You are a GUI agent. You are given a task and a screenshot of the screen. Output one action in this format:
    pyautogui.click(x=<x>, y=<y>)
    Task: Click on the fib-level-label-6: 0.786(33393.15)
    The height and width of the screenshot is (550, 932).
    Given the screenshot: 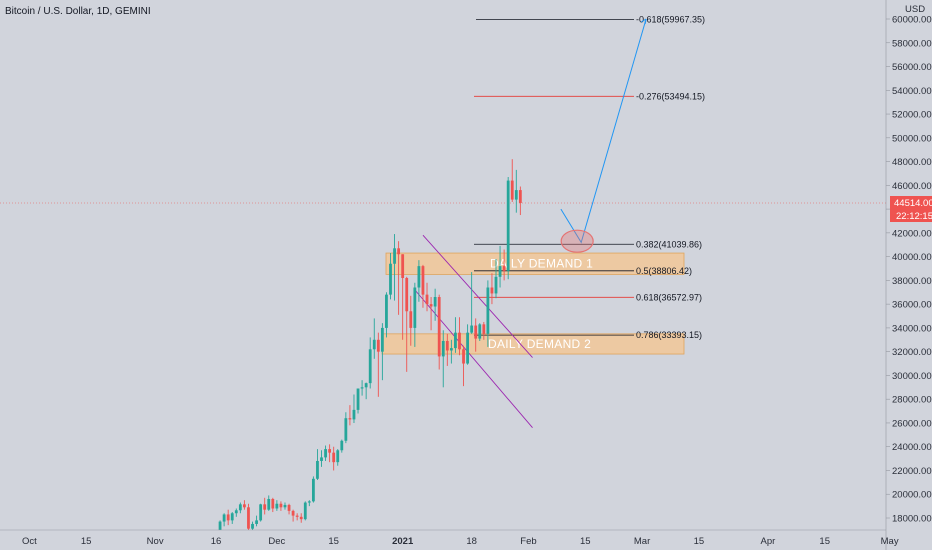 What is the action you would take?
    pyautogui.click(x=669, y=335)
    